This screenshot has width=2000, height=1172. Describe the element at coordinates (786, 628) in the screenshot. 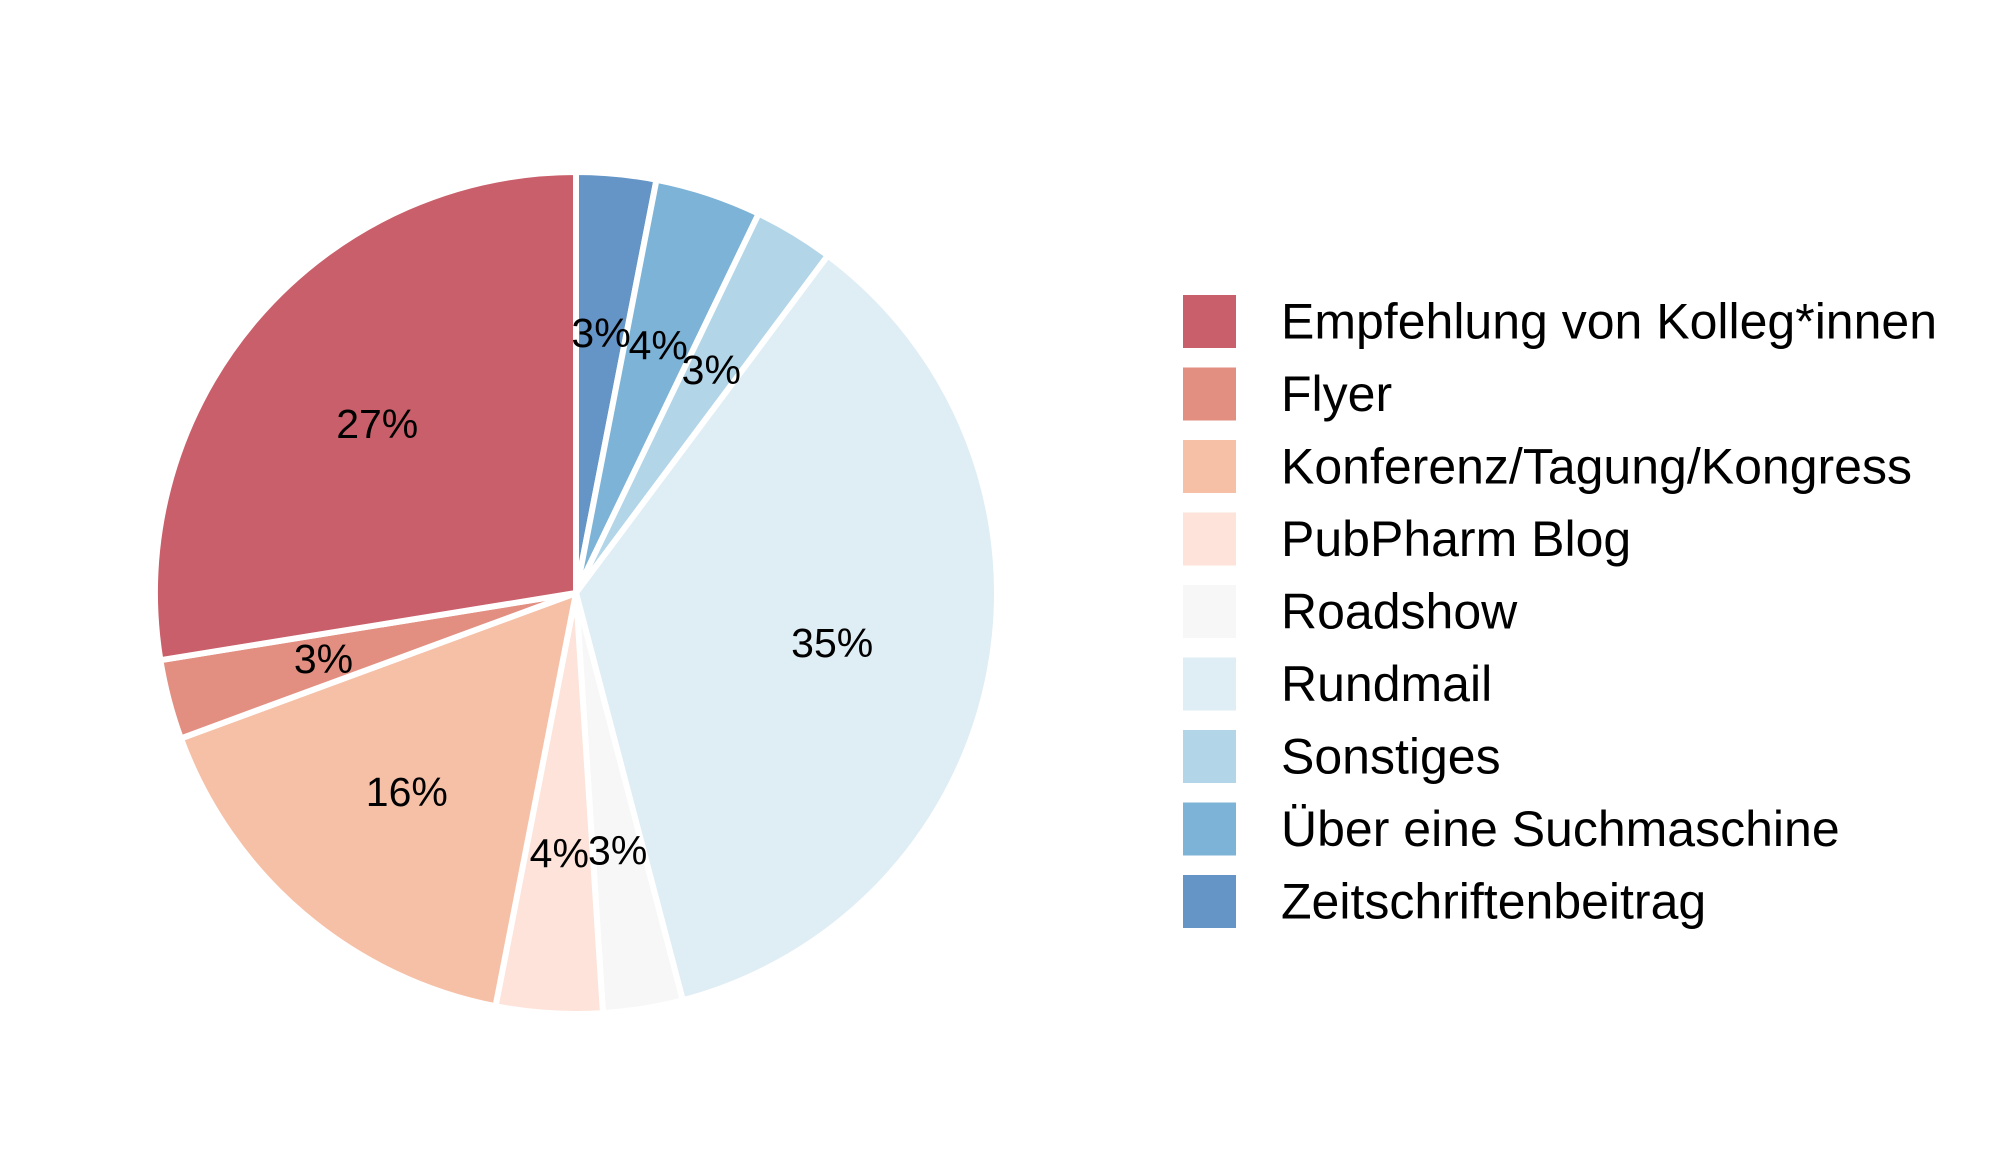

I see `pie-slice-rundmail` at that location.